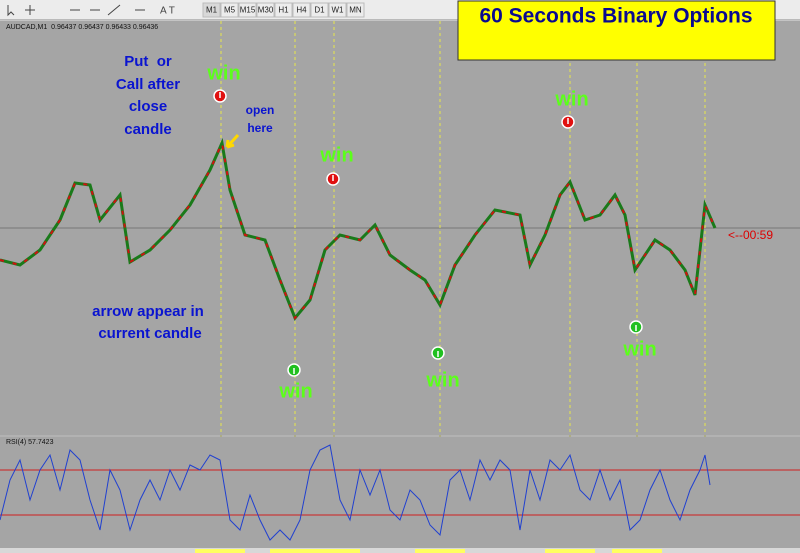 This screenshot has height=553, width=800. I want to click on title-box, so click(616, 30).